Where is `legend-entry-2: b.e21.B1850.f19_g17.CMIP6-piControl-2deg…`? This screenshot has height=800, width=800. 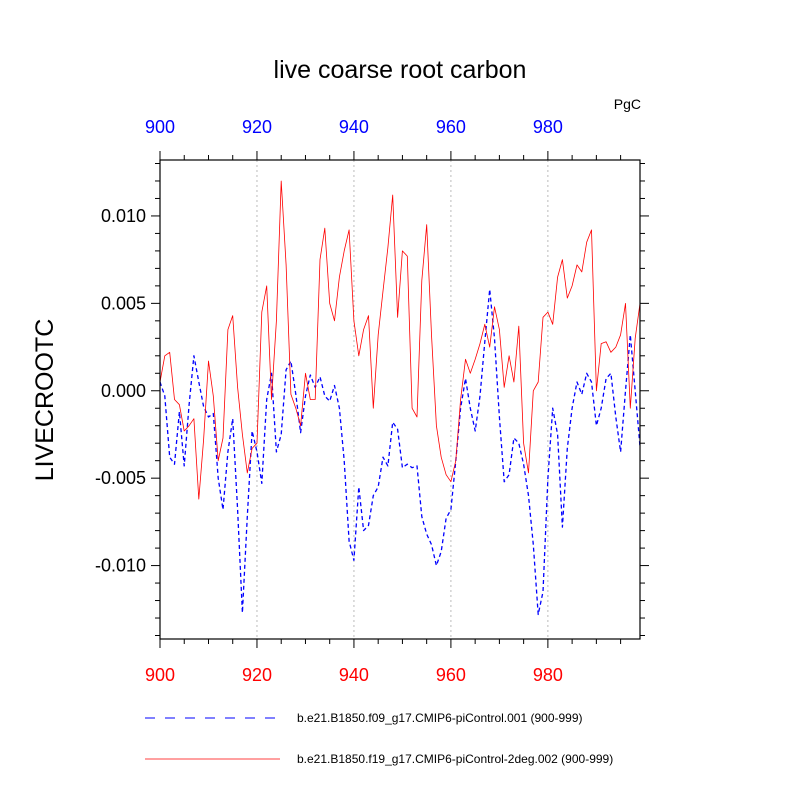
legend-entry-2: b.e21.B1850.f19_g17.CMIP6-piControl-2deg… is located at coordinates (455, 759).